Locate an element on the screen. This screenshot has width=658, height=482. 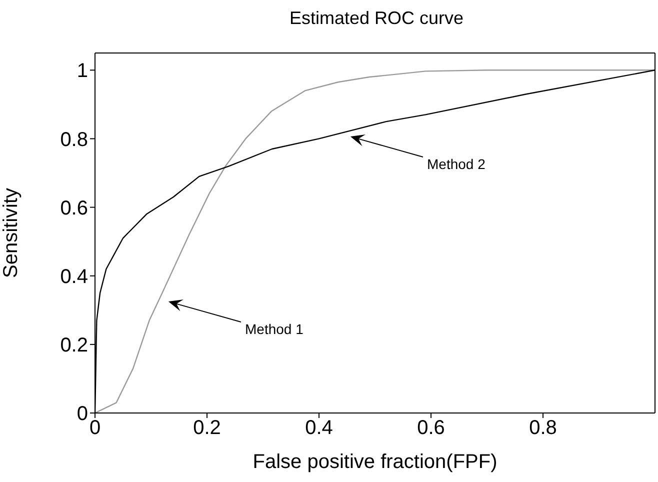
x-axis-title: False positive fraction(FPF) is located at coordinates (375, 462).